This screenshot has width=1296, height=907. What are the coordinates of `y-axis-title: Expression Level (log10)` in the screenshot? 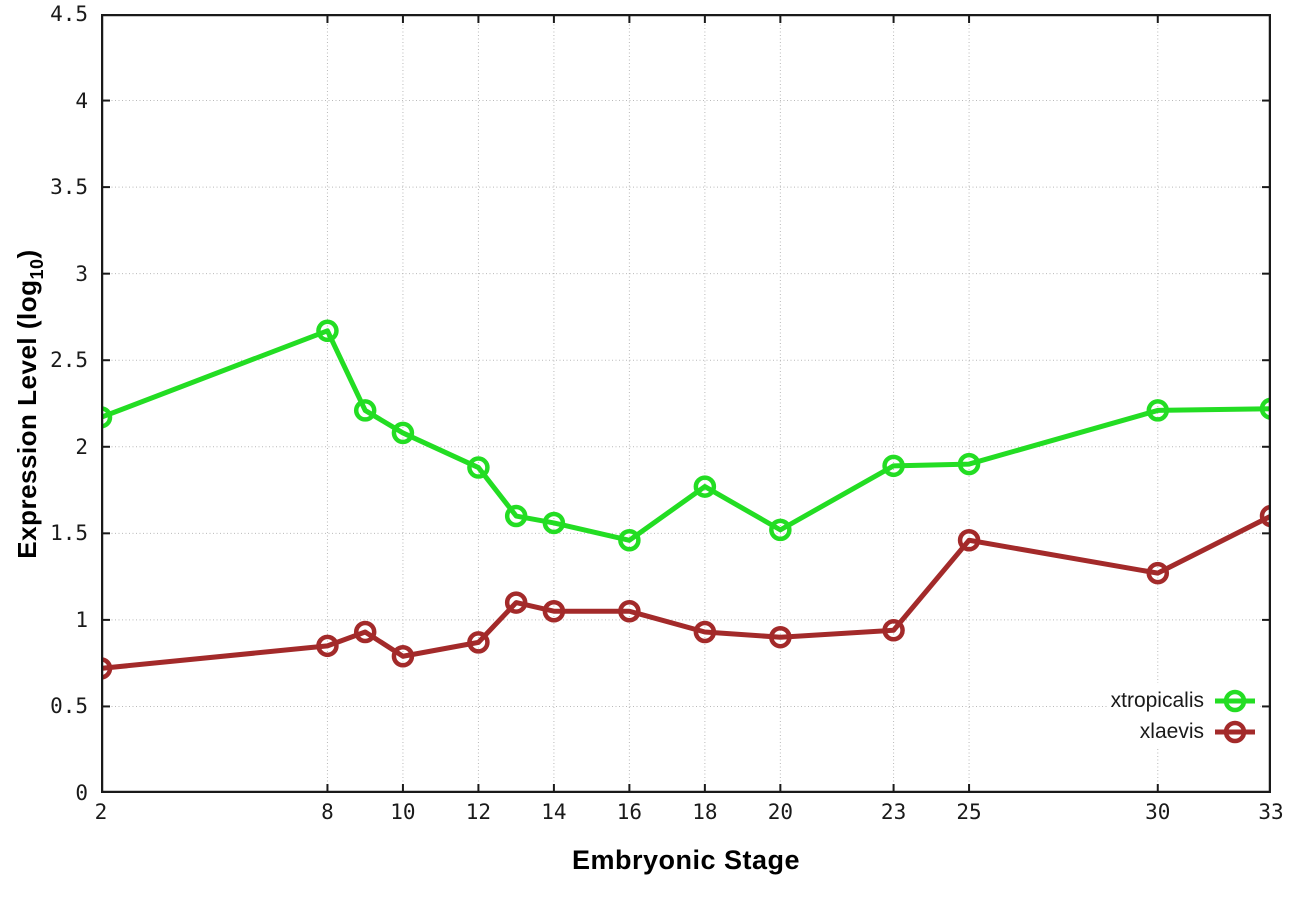 It's located at (30, 403).